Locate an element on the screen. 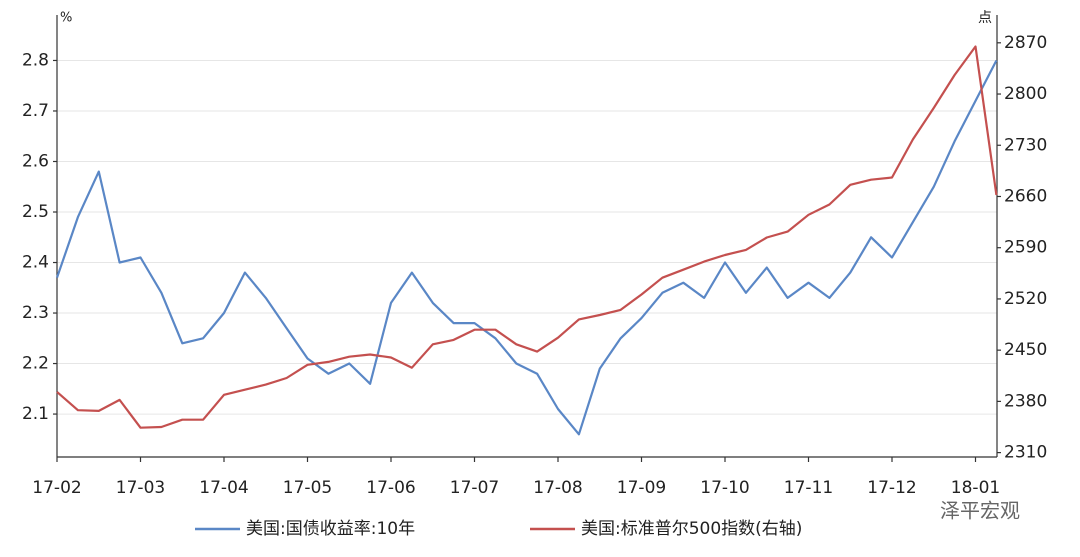  x-tick-label: 17-03 is located at coordinates (140, 488).